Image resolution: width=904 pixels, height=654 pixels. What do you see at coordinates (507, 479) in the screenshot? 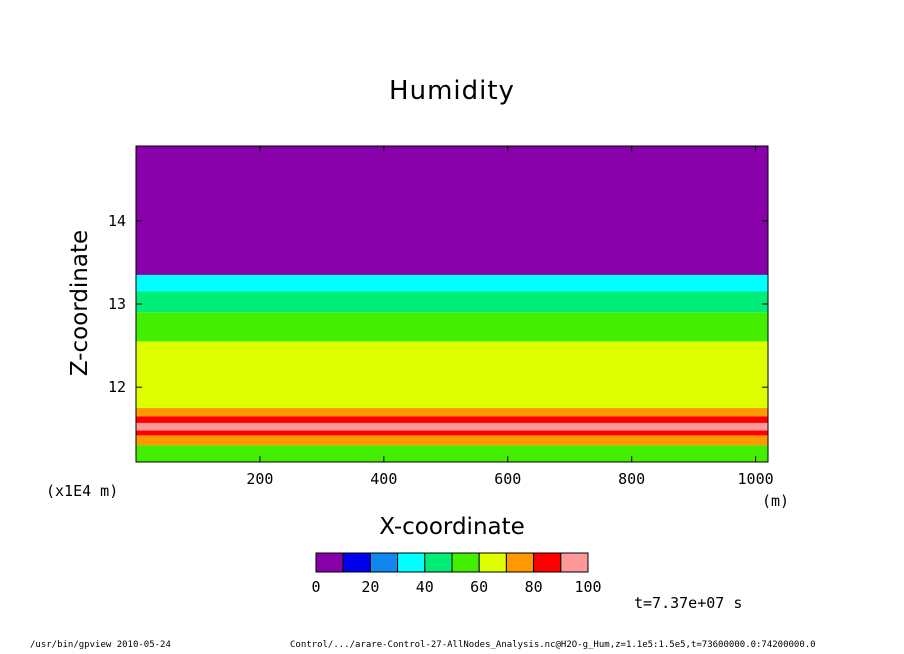
I see `x-tick-label: 600` at bounding box center [507, 479].